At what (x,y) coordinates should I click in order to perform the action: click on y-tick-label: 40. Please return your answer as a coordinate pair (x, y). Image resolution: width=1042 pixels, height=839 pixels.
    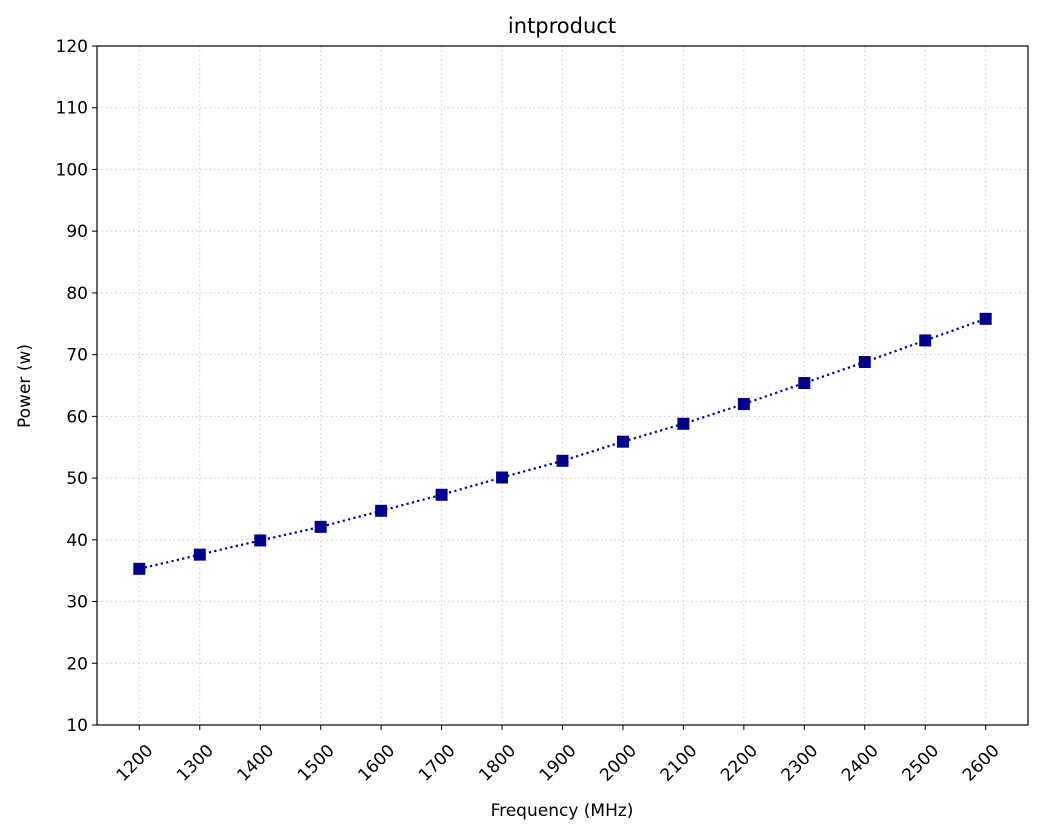
    Looking at the image, I should click on (77, 541).